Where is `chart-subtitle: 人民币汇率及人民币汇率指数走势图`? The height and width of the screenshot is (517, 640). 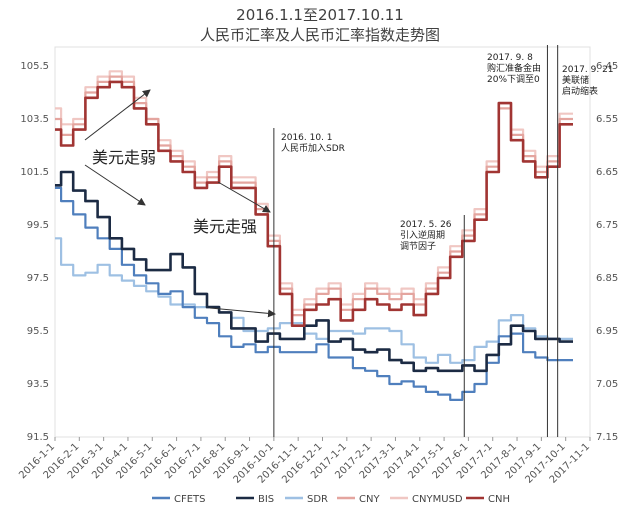
chart-subtitle: 人民币汇率及人民币汇率指数走势图 is located at coordinates (320, 35).